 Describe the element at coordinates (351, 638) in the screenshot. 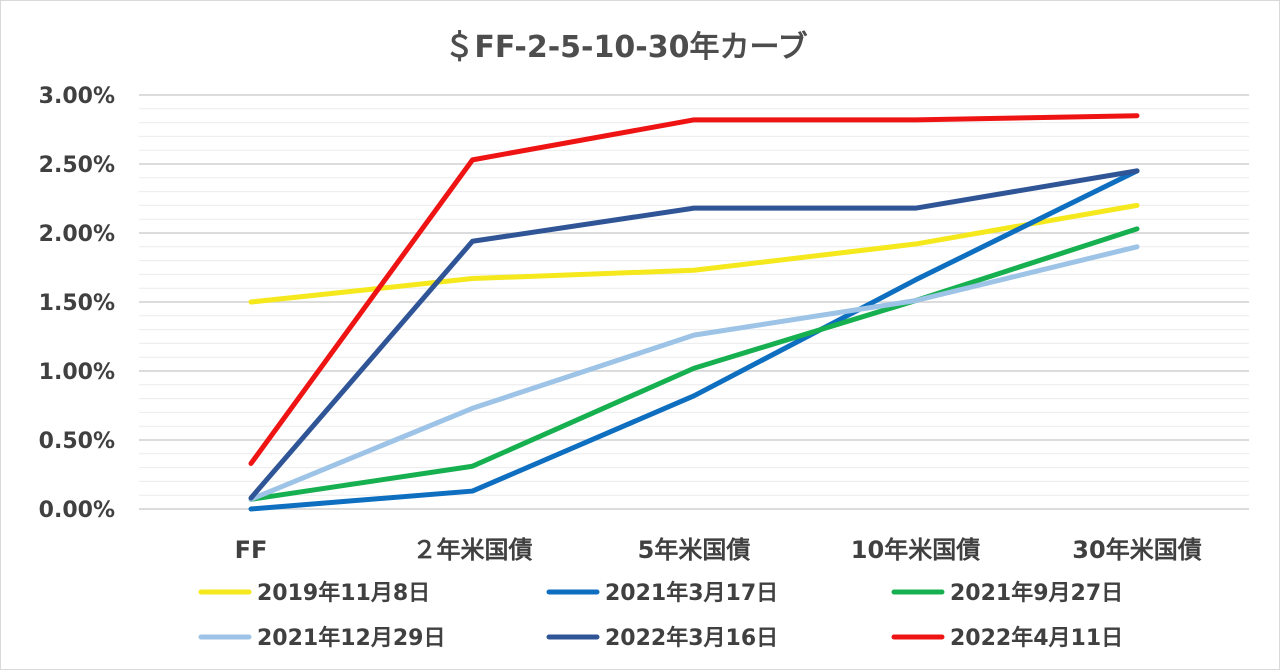

I see `legend-label: 2021年12月29日` at that location.